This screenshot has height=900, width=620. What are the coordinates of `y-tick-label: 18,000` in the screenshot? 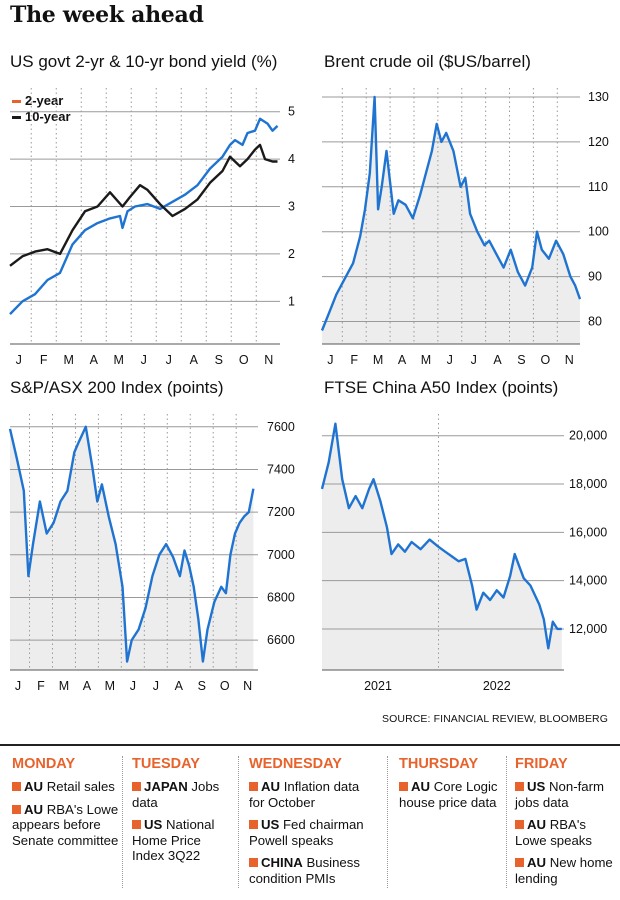 It's located at (588, 484).